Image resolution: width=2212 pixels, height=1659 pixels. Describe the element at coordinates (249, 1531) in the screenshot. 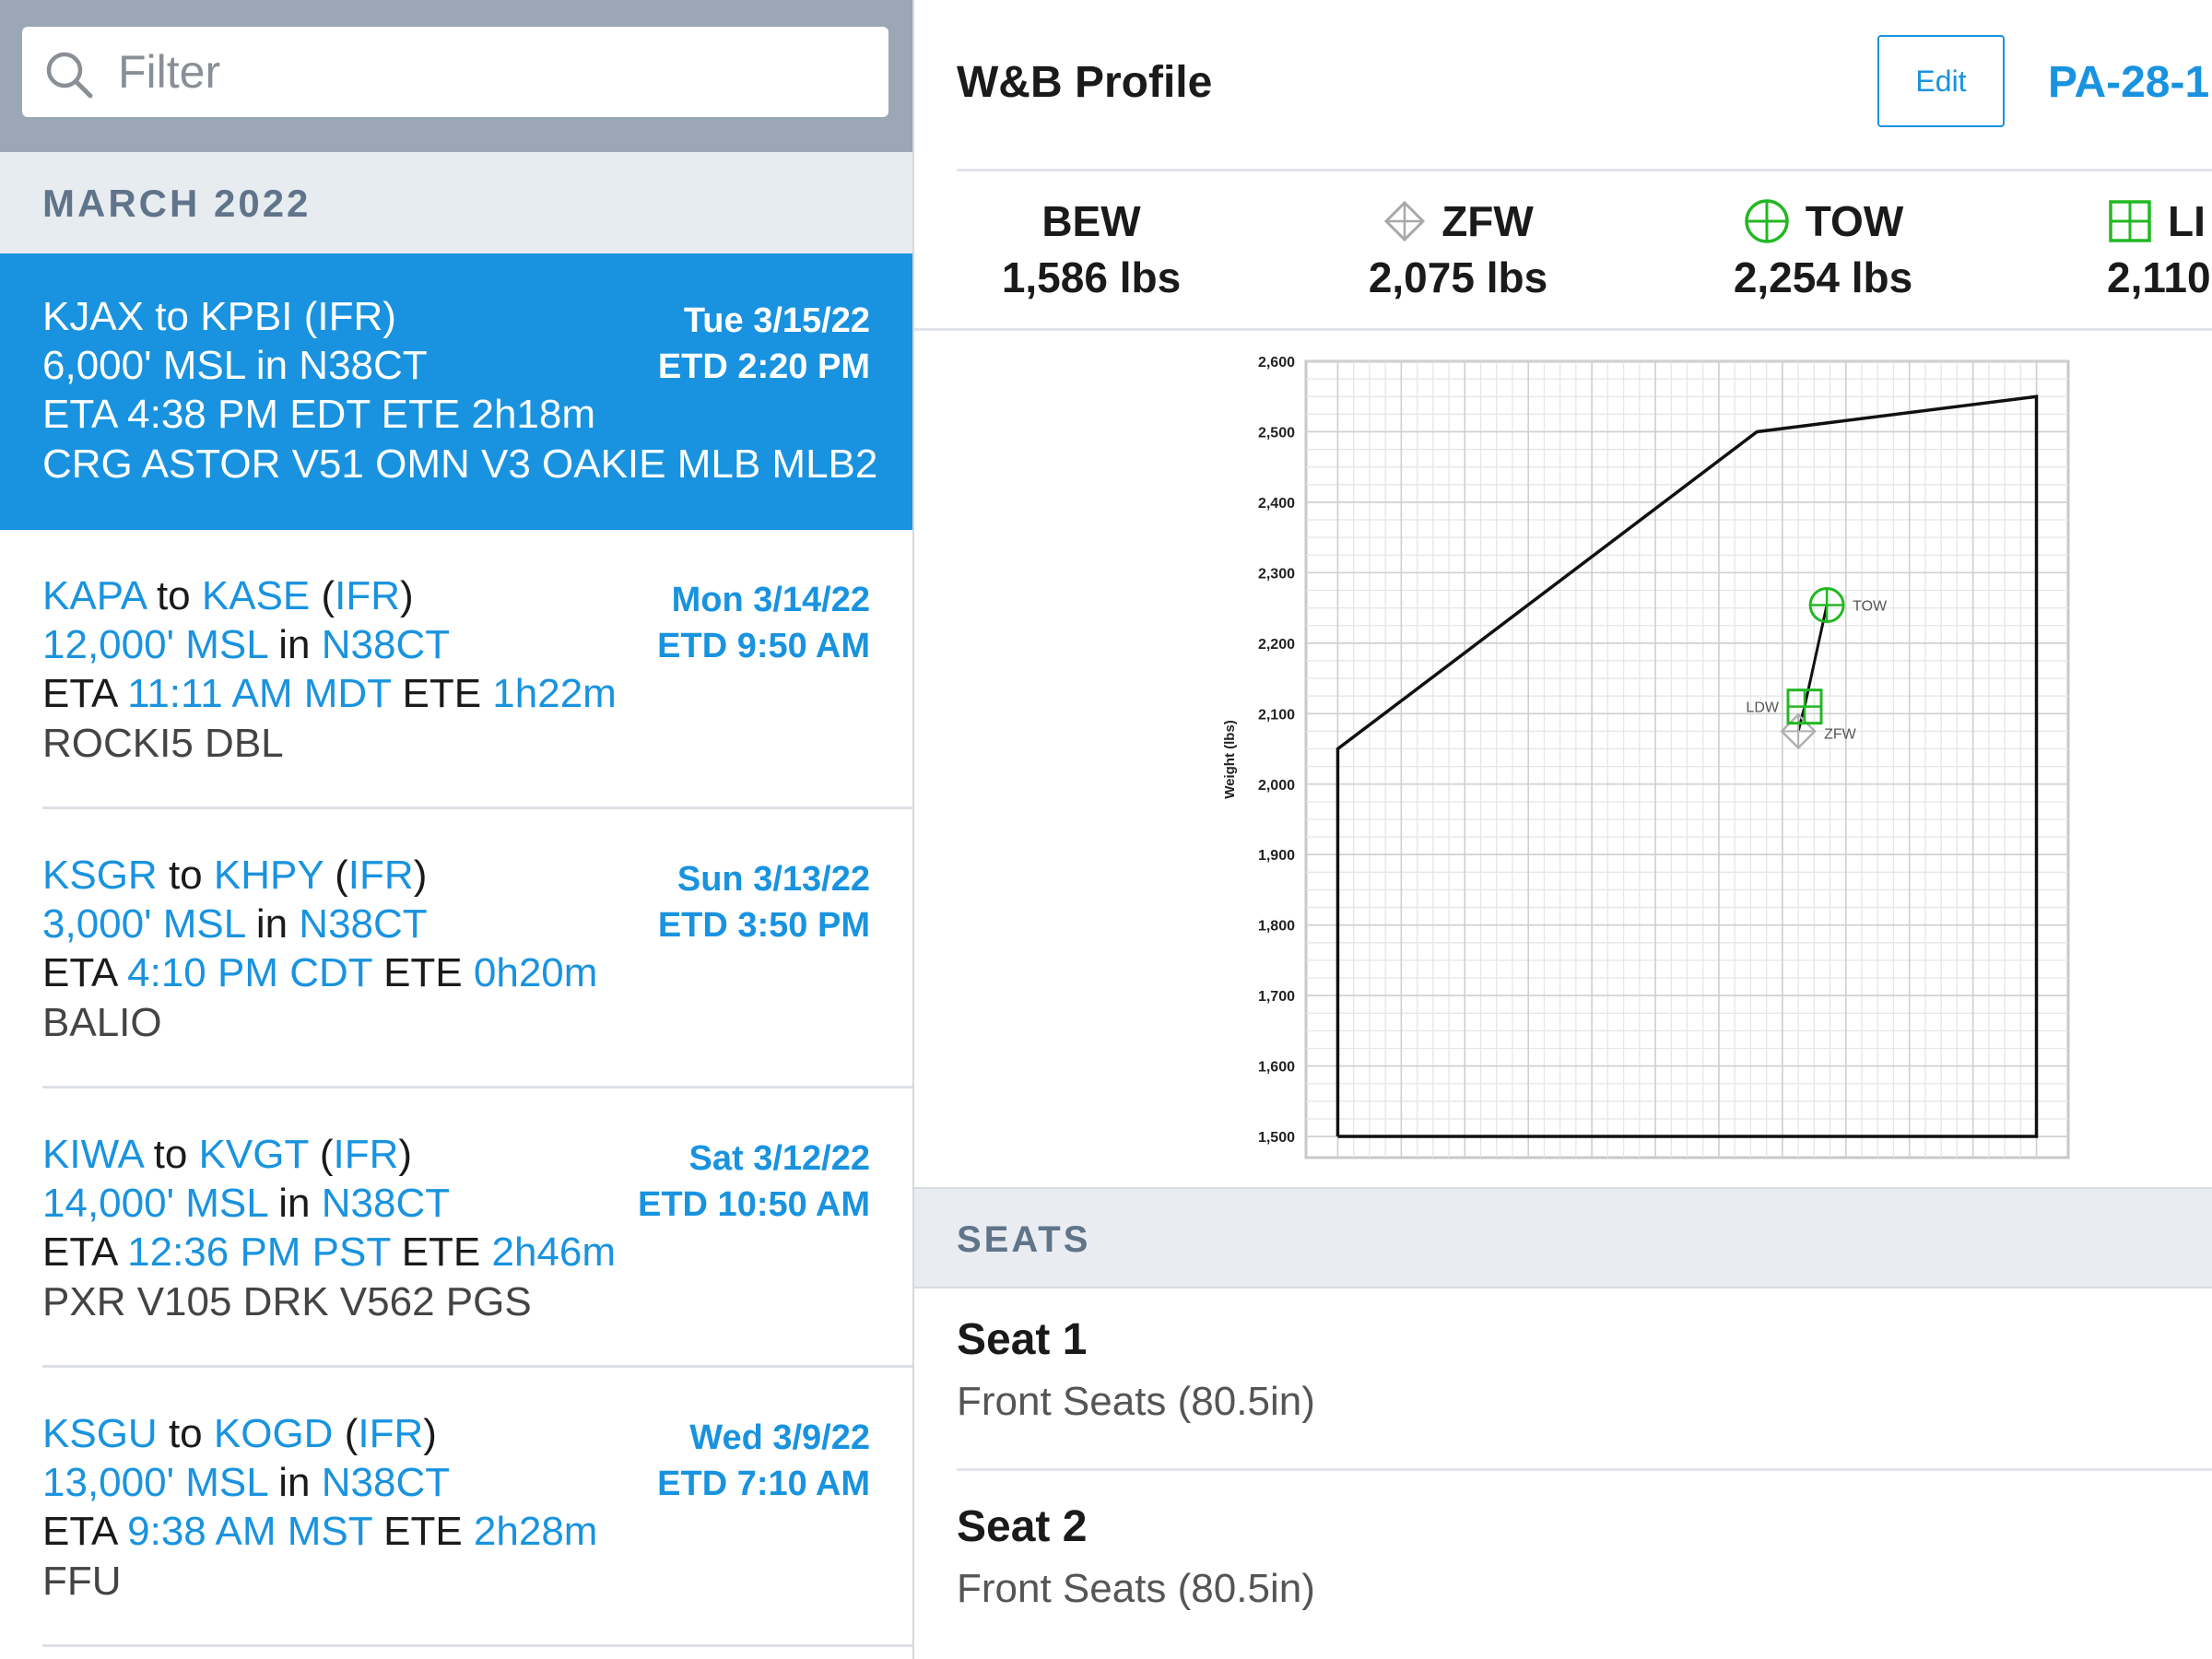

I see `trip-eta: 9:38 AM MST` at that location.